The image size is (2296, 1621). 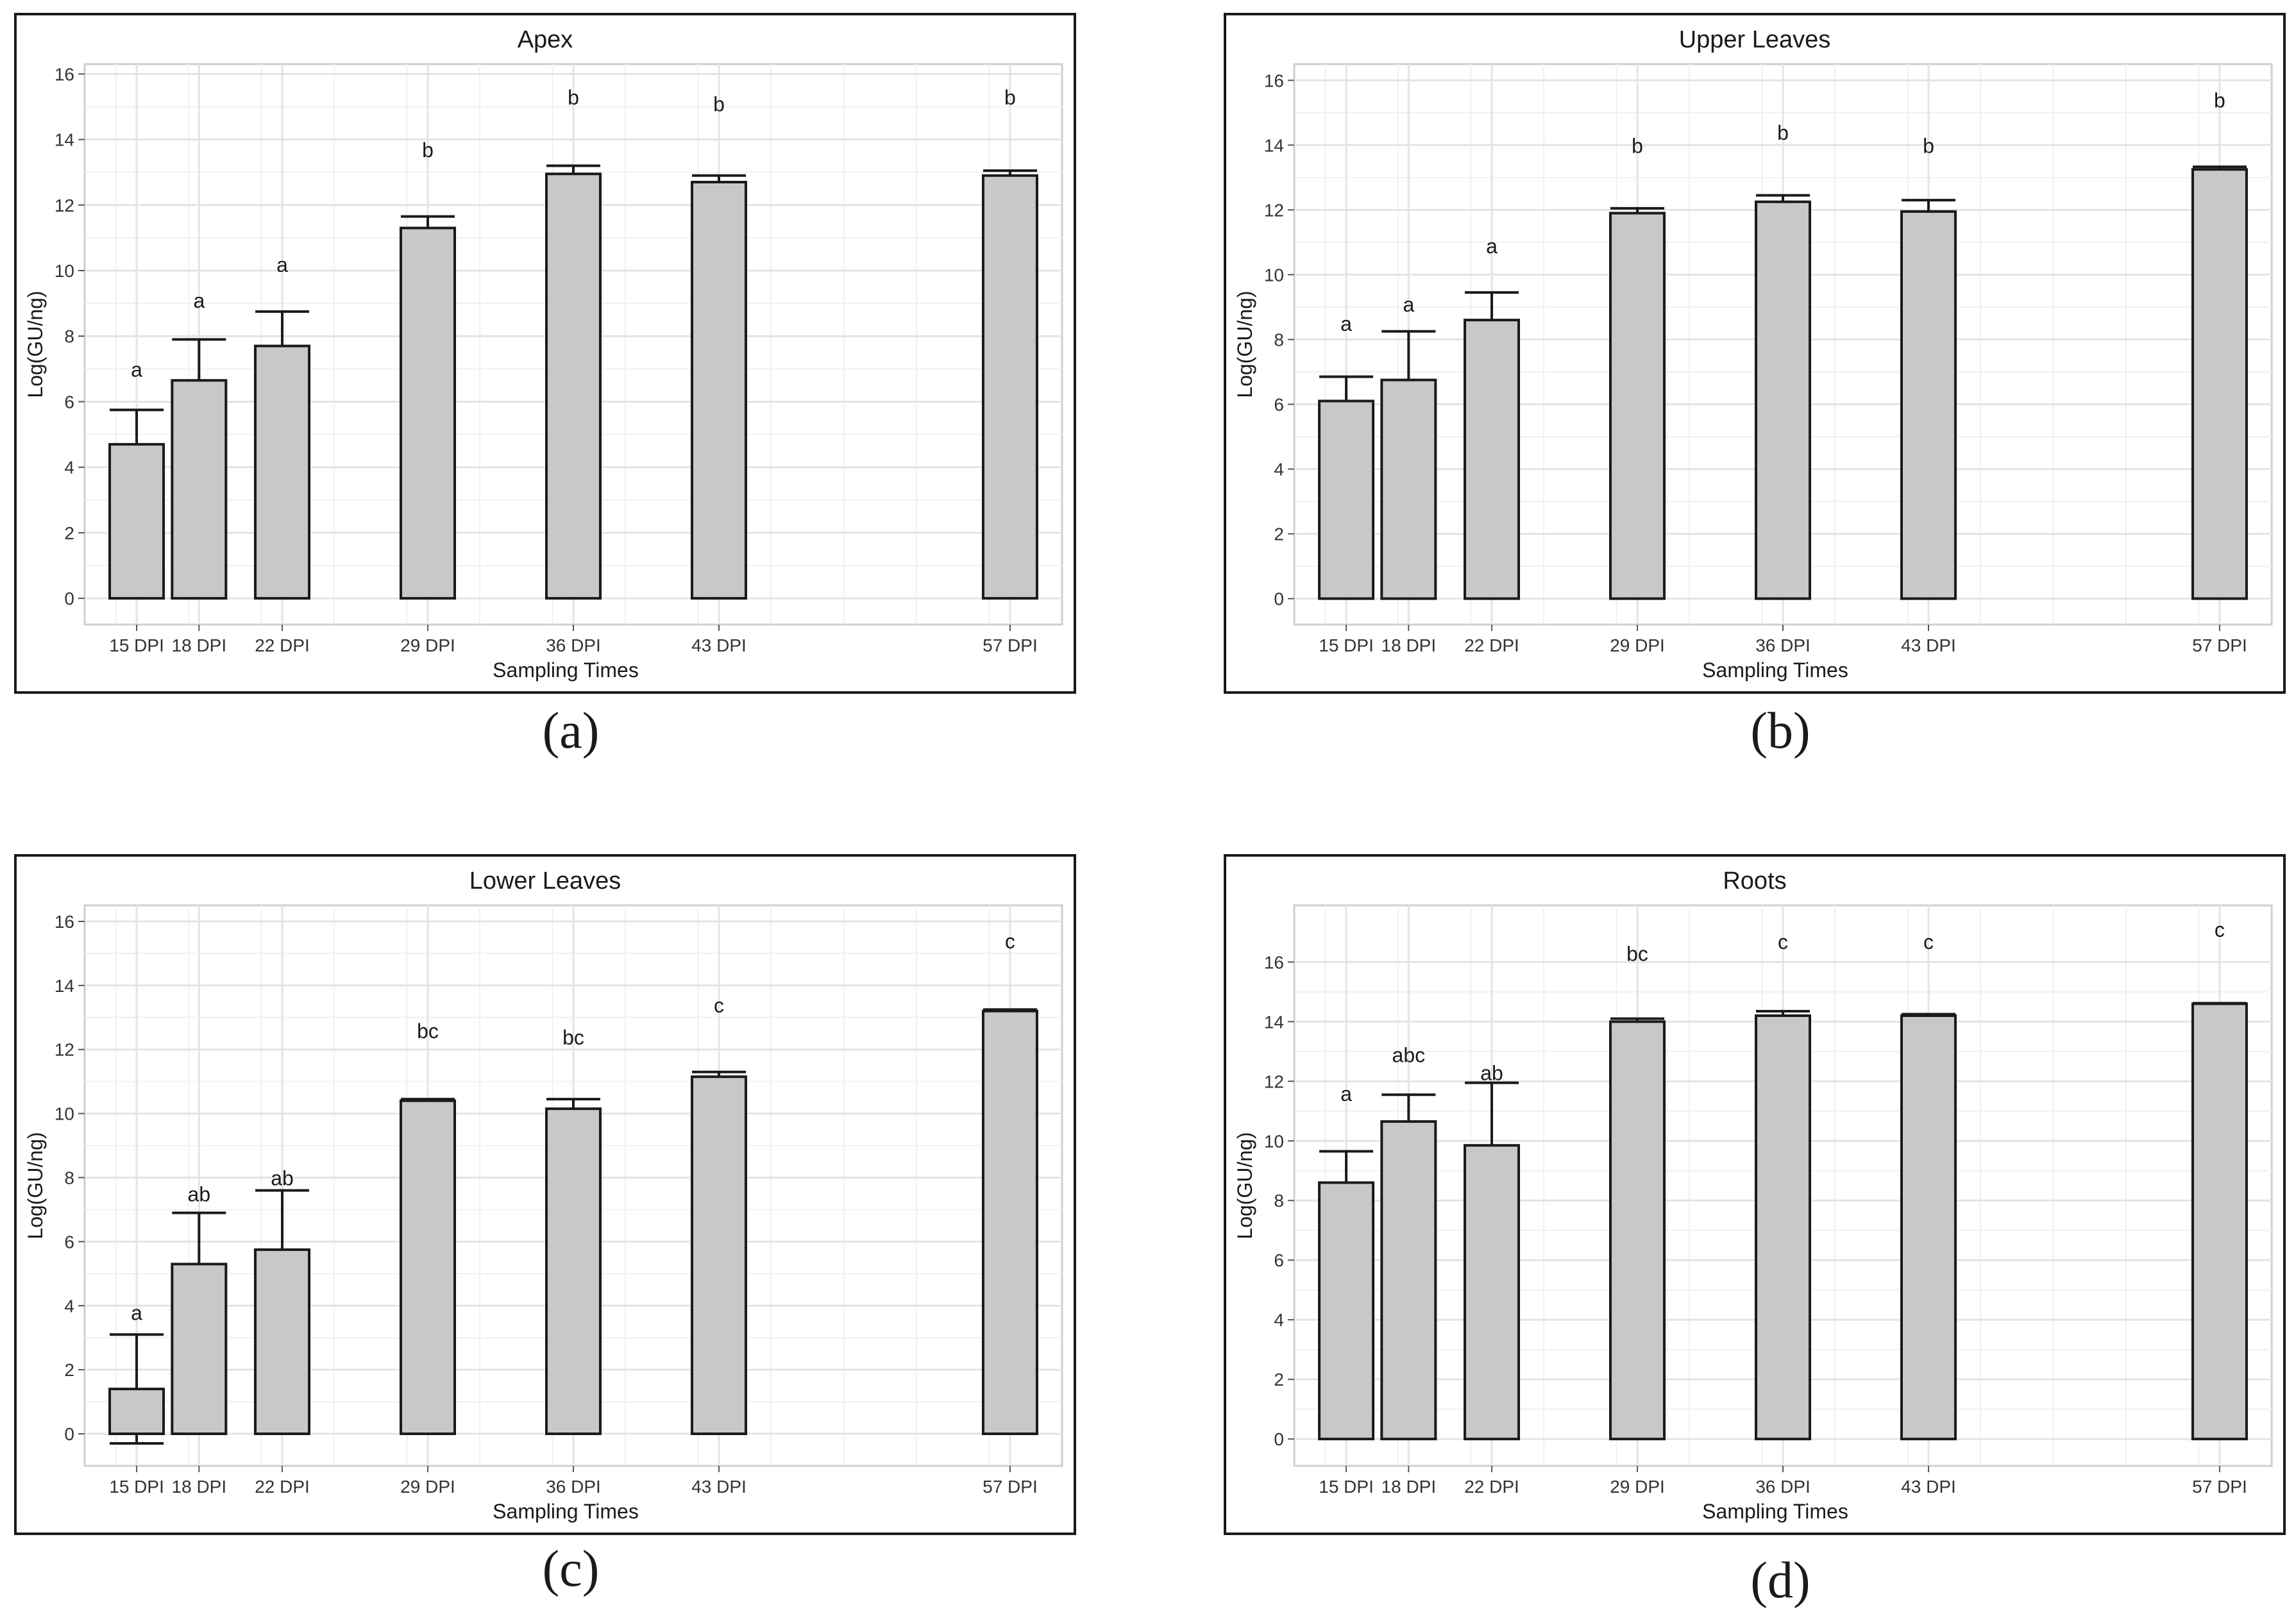 I want to click on y-tick-label: 12, so click(x=1274, y=210).